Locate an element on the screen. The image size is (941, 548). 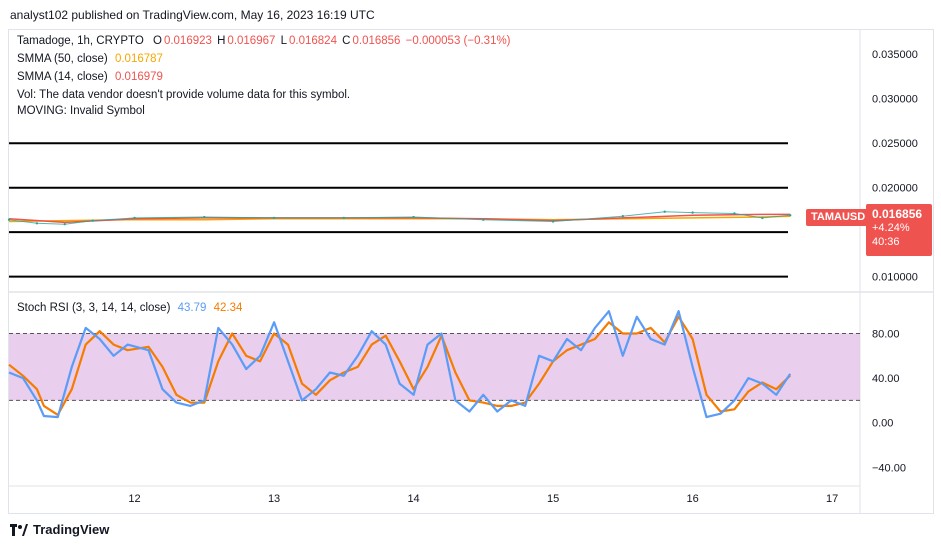
tradingview-logo: TradingView is located at coordinates (59, 529).